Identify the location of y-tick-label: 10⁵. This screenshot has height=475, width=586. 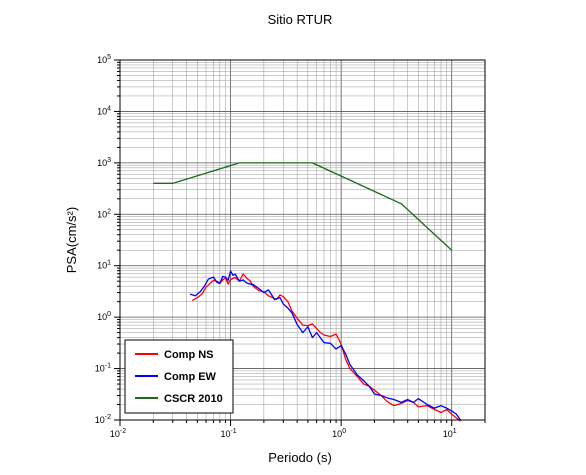
(104, 59).